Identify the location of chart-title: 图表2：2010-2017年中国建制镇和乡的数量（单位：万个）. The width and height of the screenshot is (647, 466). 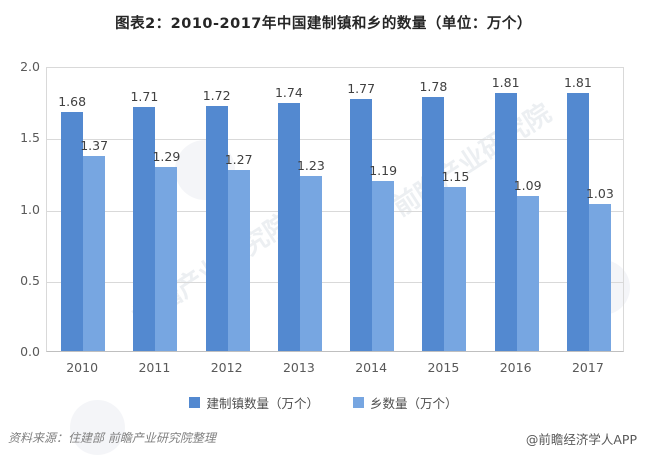
(323, 24).